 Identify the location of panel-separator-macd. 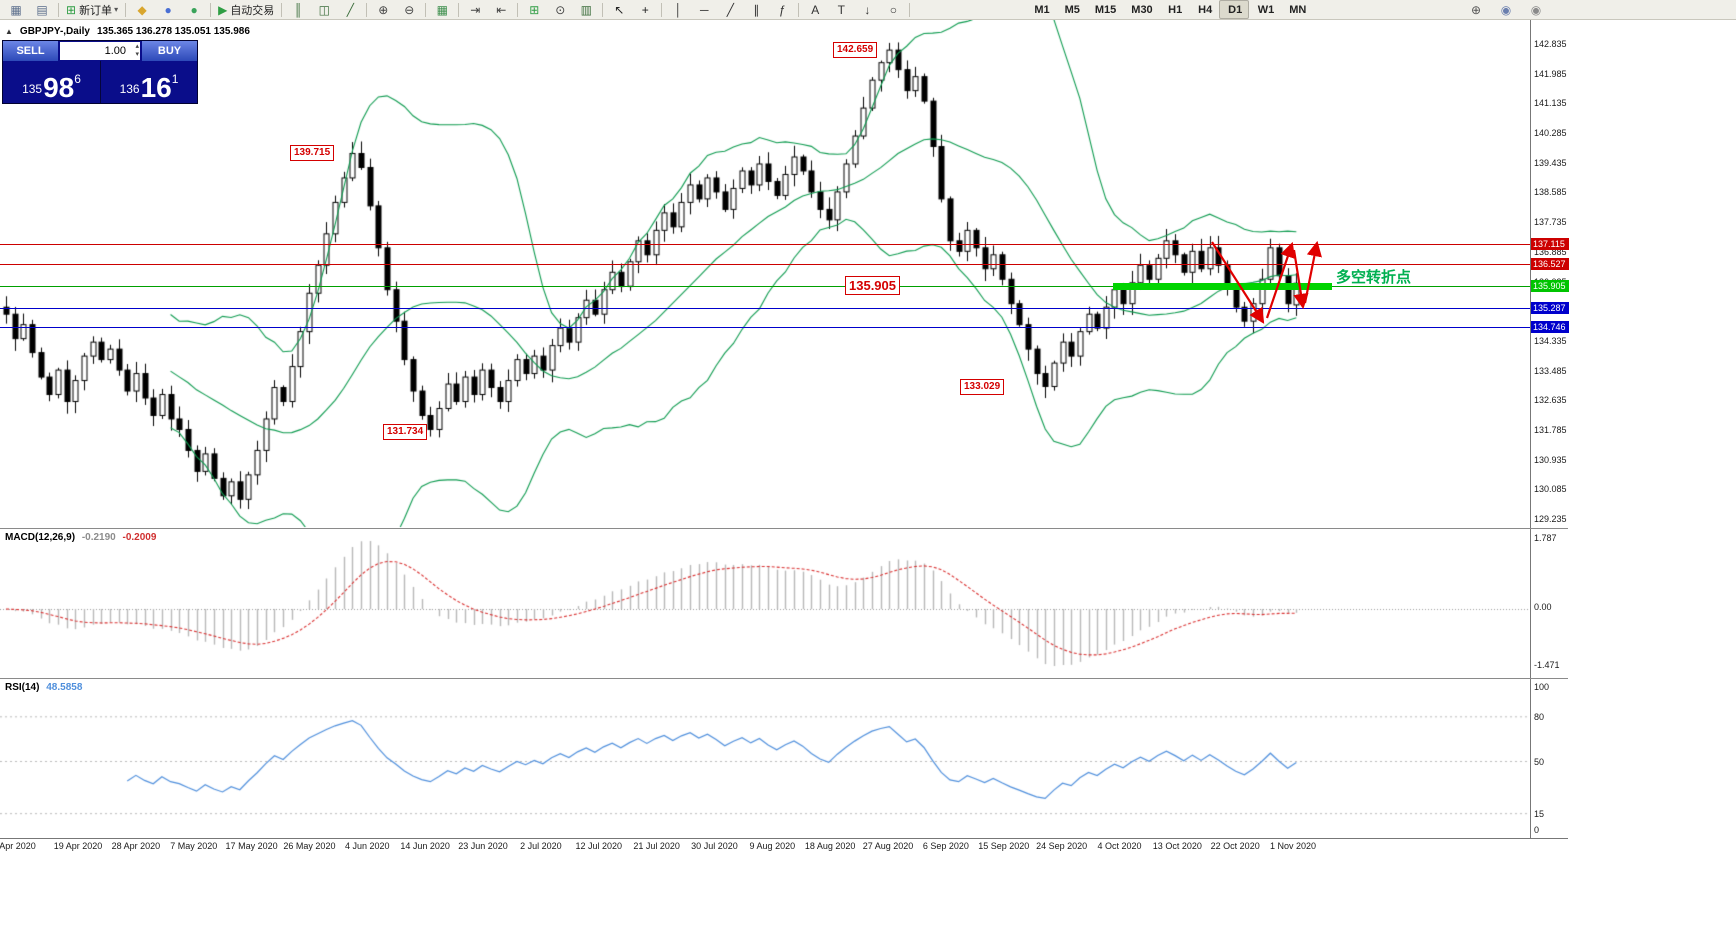
(784, 528).